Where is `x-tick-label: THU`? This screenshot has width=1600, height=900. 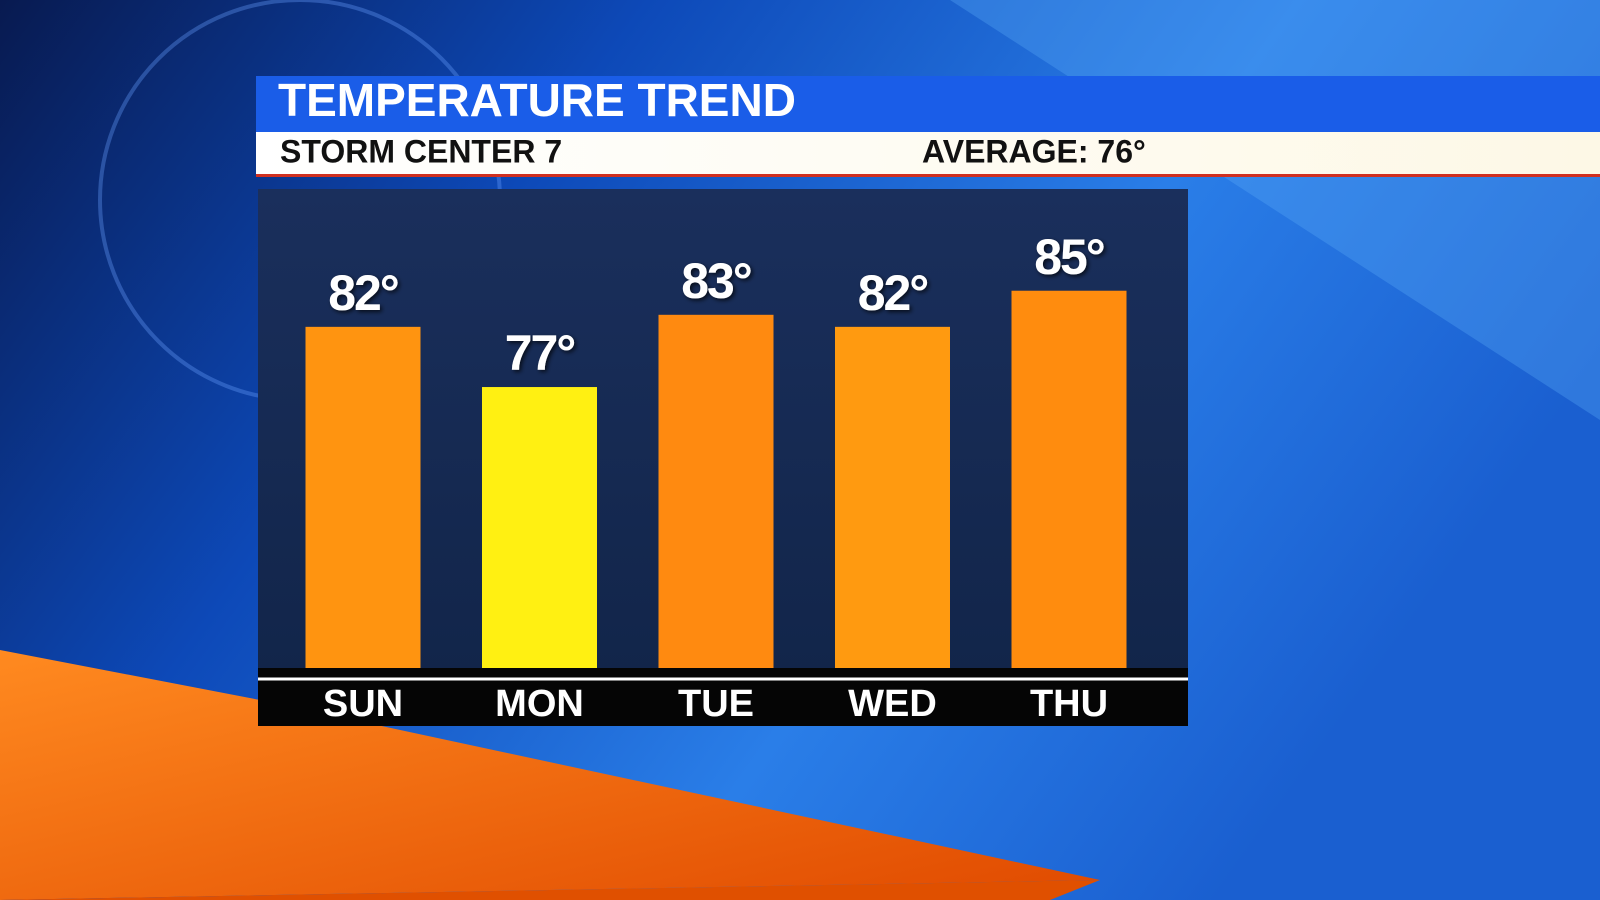
x-tick-label: THU is located at coordinates (1069, 704).